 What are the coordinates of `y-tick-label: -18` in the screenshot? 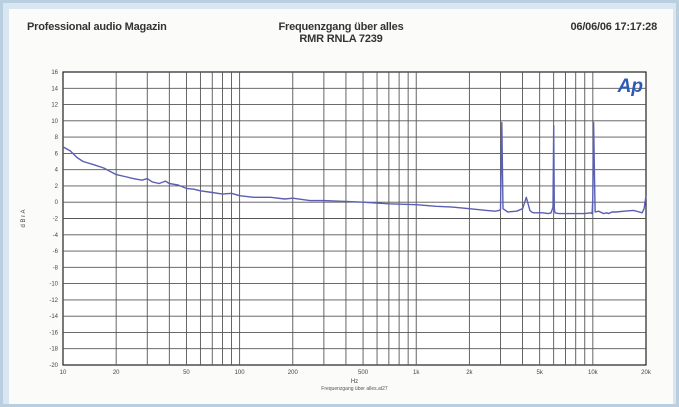 It's located at (53, 350).